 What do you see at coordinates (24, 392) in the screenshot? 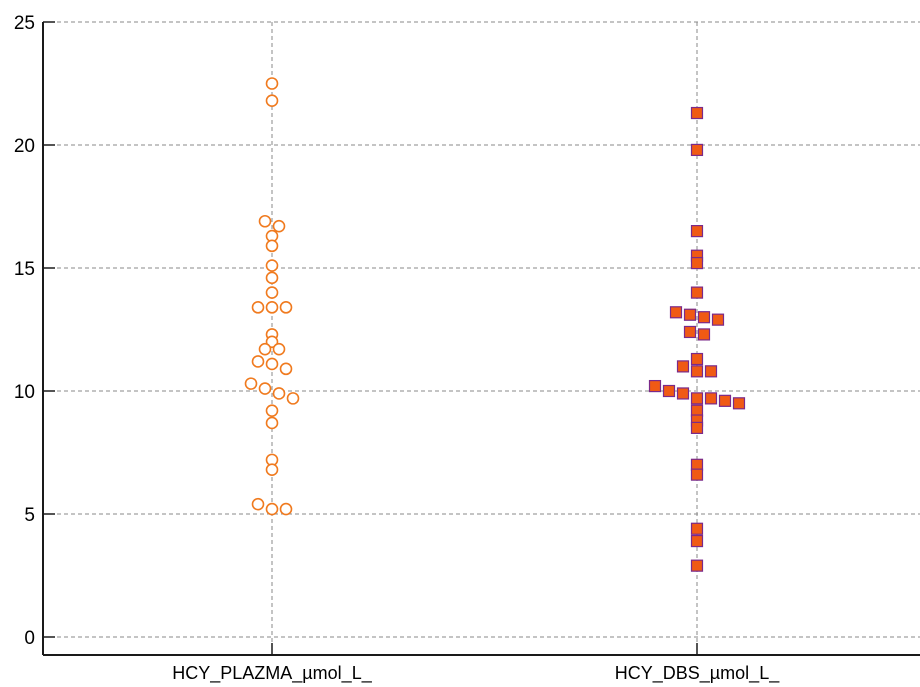
I see `y-tick-label-10: 10` at bounding box center [24, 392].